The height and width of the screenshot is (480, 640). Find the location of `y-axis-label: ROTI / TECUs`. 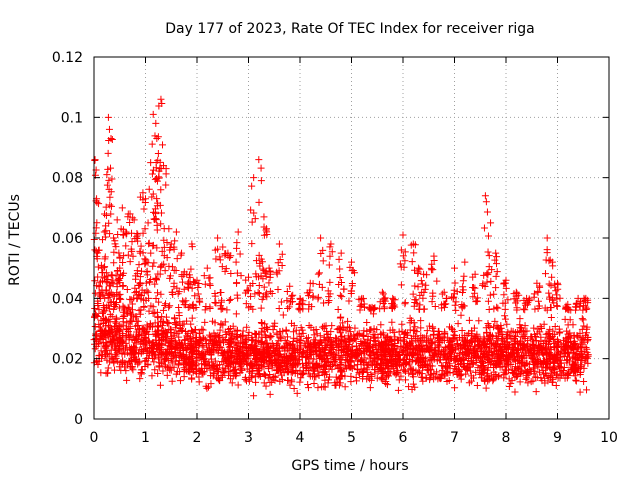

y-axis-label: ROTI / TECUs is located at coordinates (15, 240).